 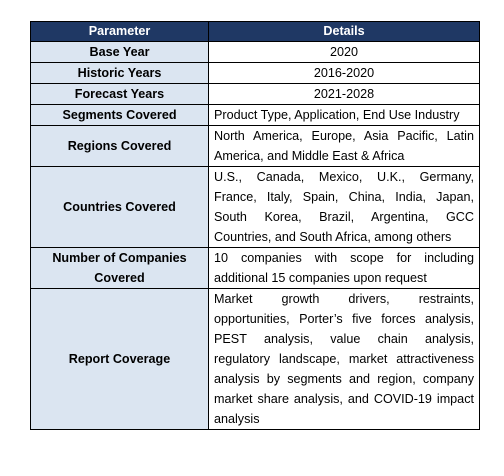 I want to click on details-cell: 2021-2028, so click(x=344, y=94).